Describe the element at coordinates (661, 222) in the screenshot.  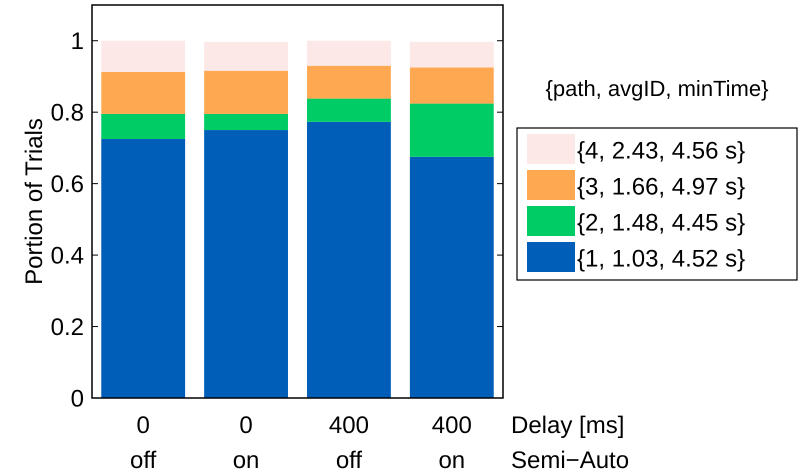
I see `legend-label: {2, 1.48, 4.45 s}` at that location.